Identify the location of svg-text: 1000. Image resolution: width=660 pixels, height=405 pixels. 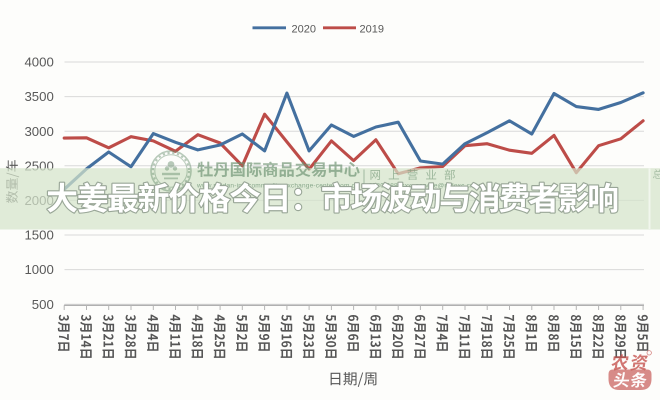
(38, 269).